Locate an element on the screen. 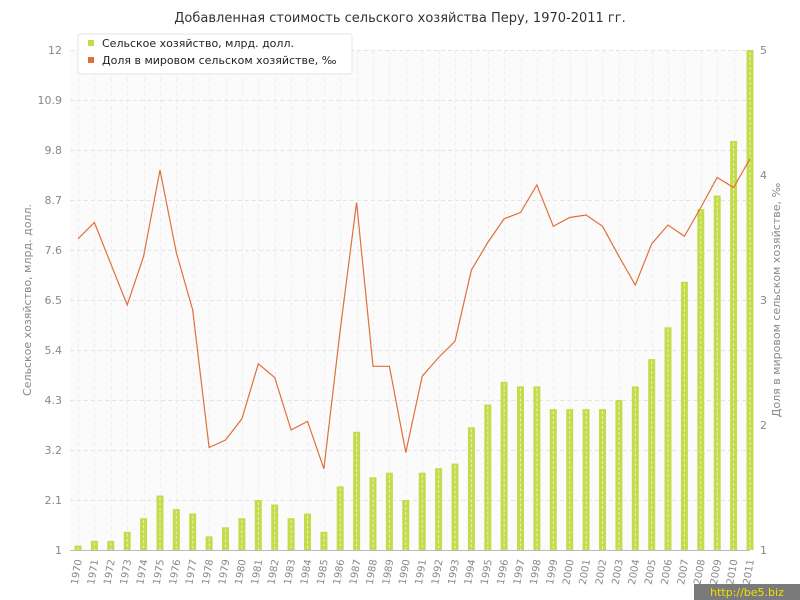 The image size is (800, 600). x-tick-label: 1985 is located at coordinates (323, 572).